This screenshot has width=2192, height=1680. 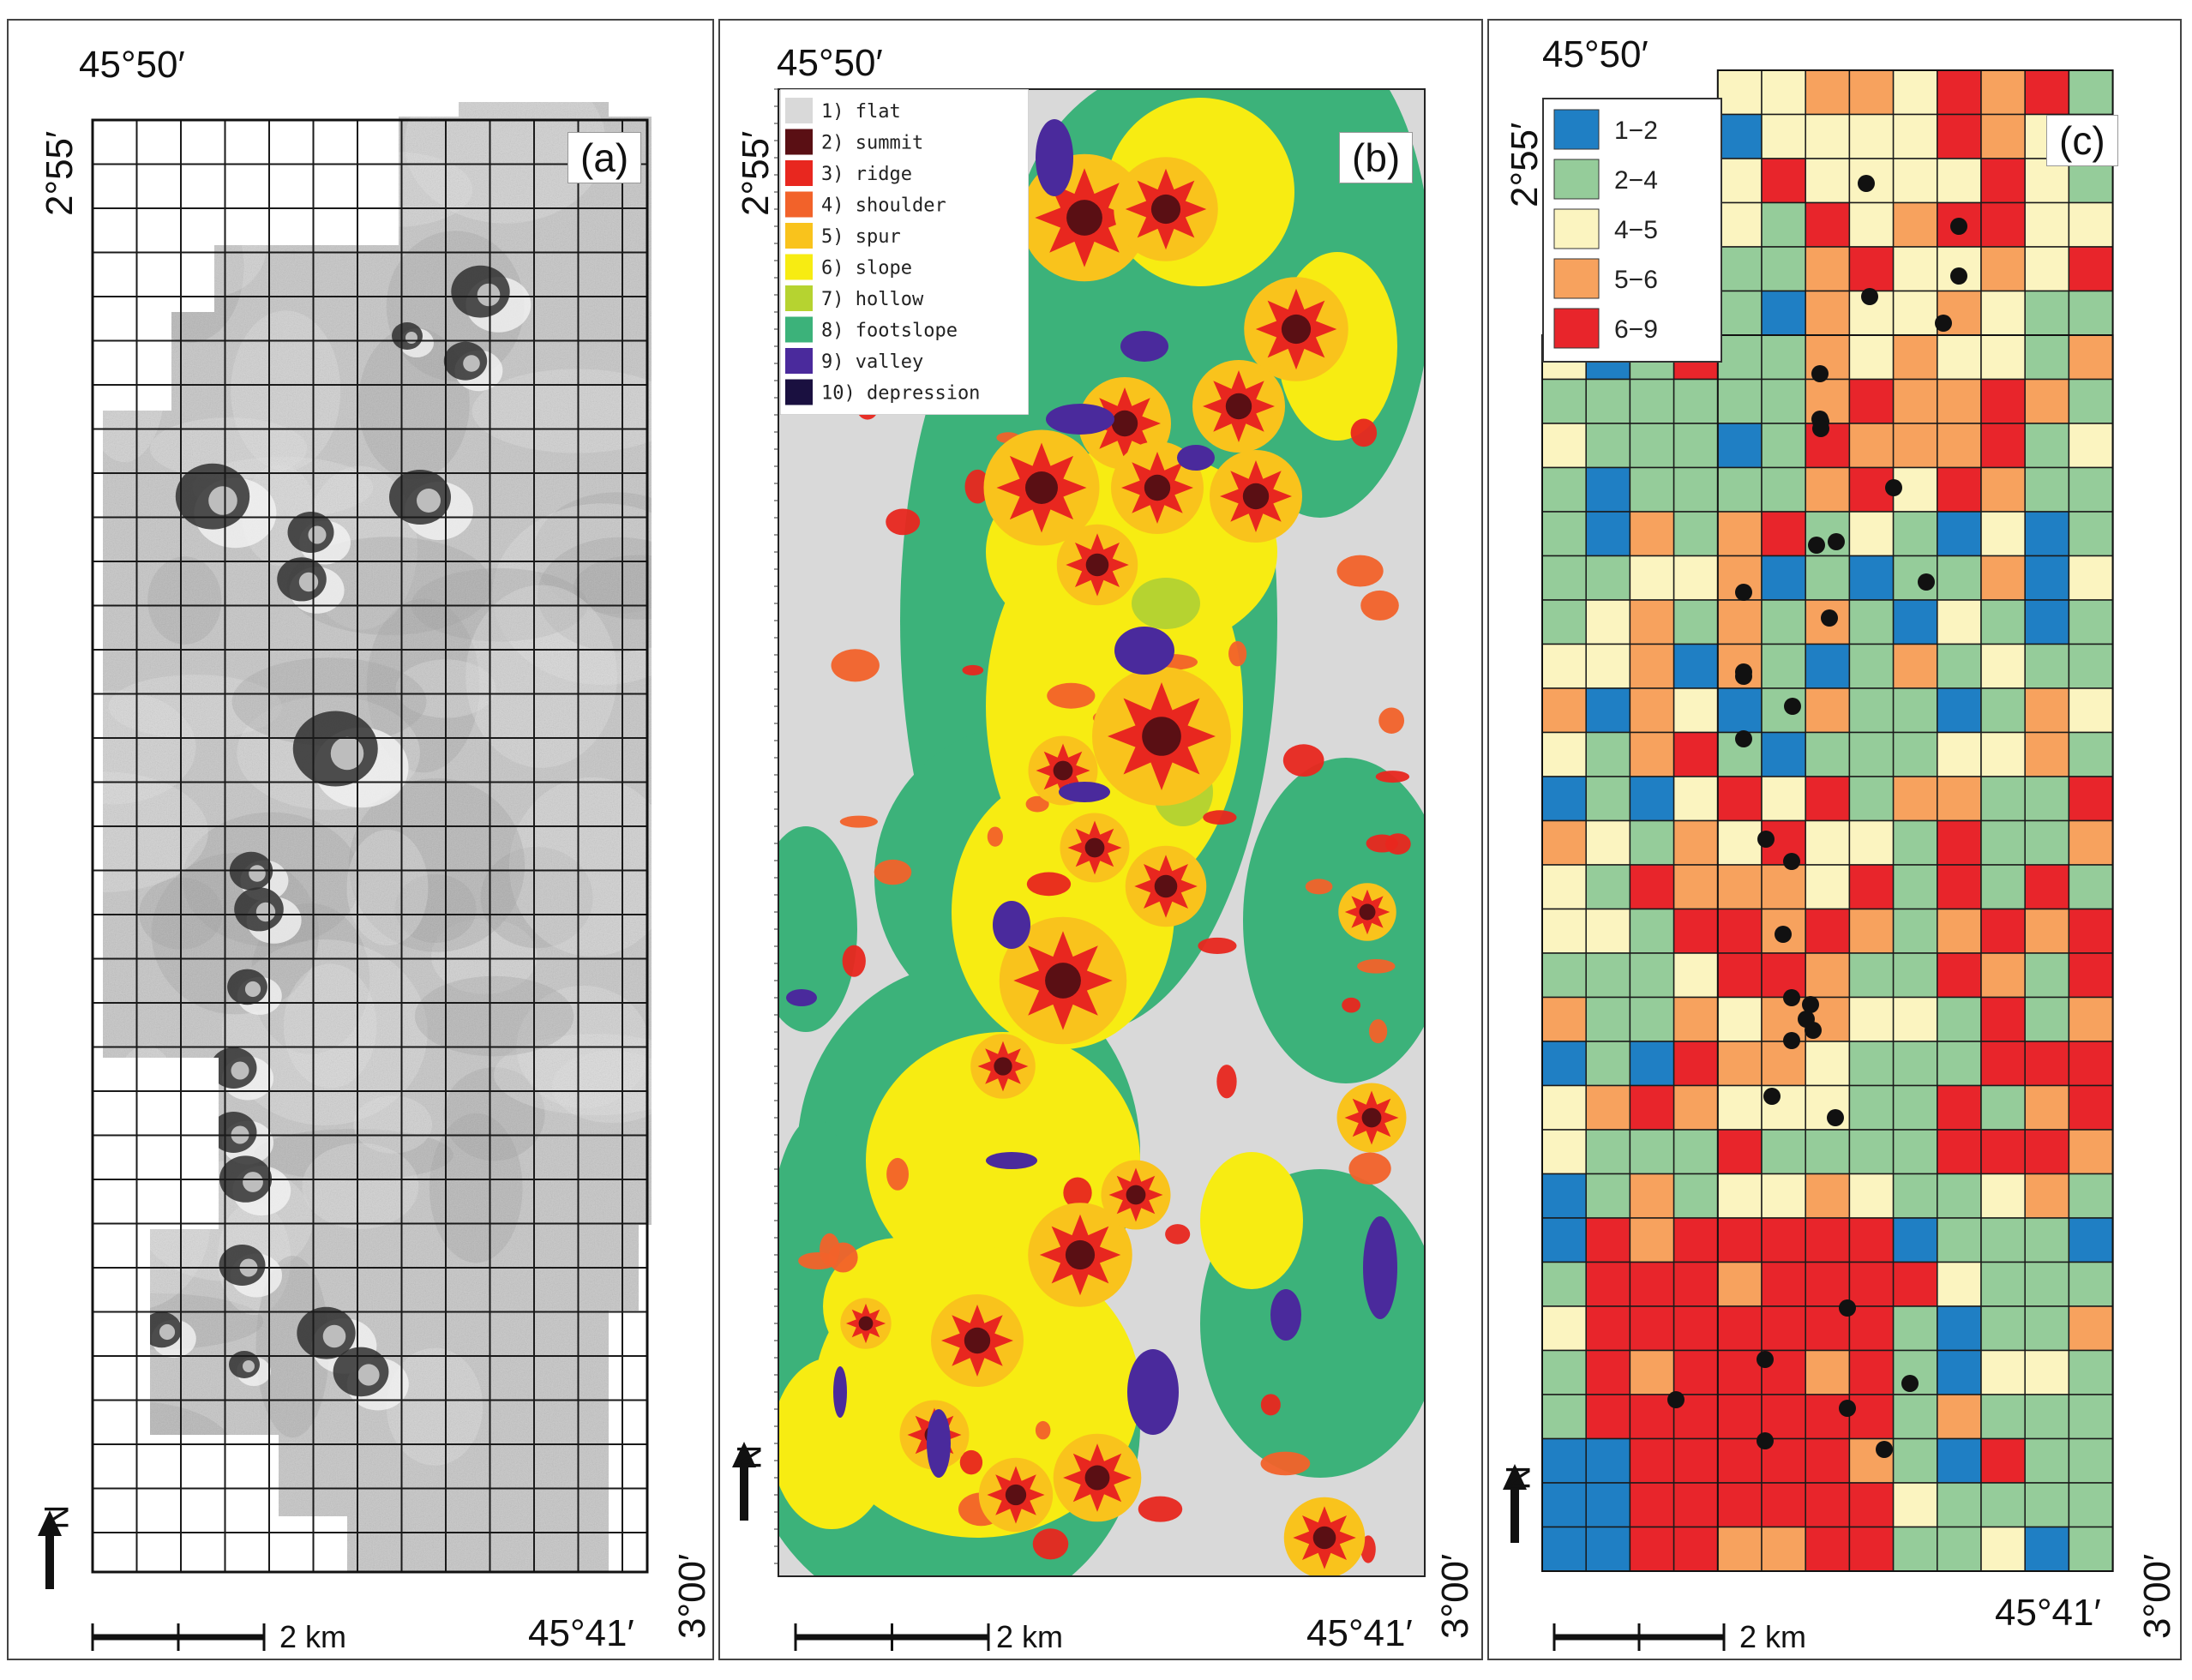 What do you see at coordinates (1636, 280) in the screenshot?
I see `legend-label: 5−6` at bounding box center [1636, 280].